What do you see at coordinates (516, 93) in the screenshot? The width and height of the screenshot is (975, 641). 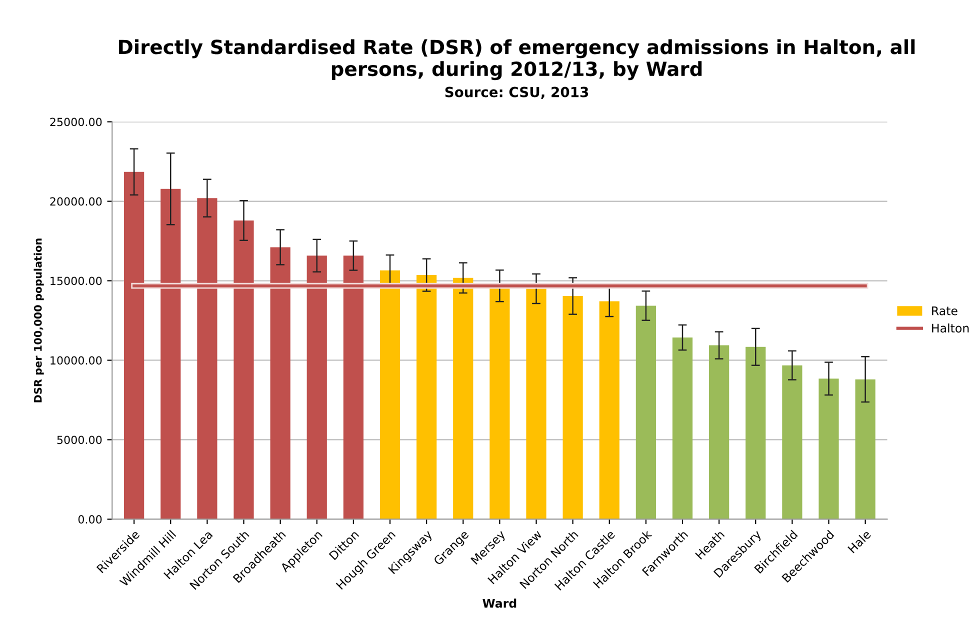 I see `chart-subtitle: Source: CSU, 2013` at bounding box center [516, 93].